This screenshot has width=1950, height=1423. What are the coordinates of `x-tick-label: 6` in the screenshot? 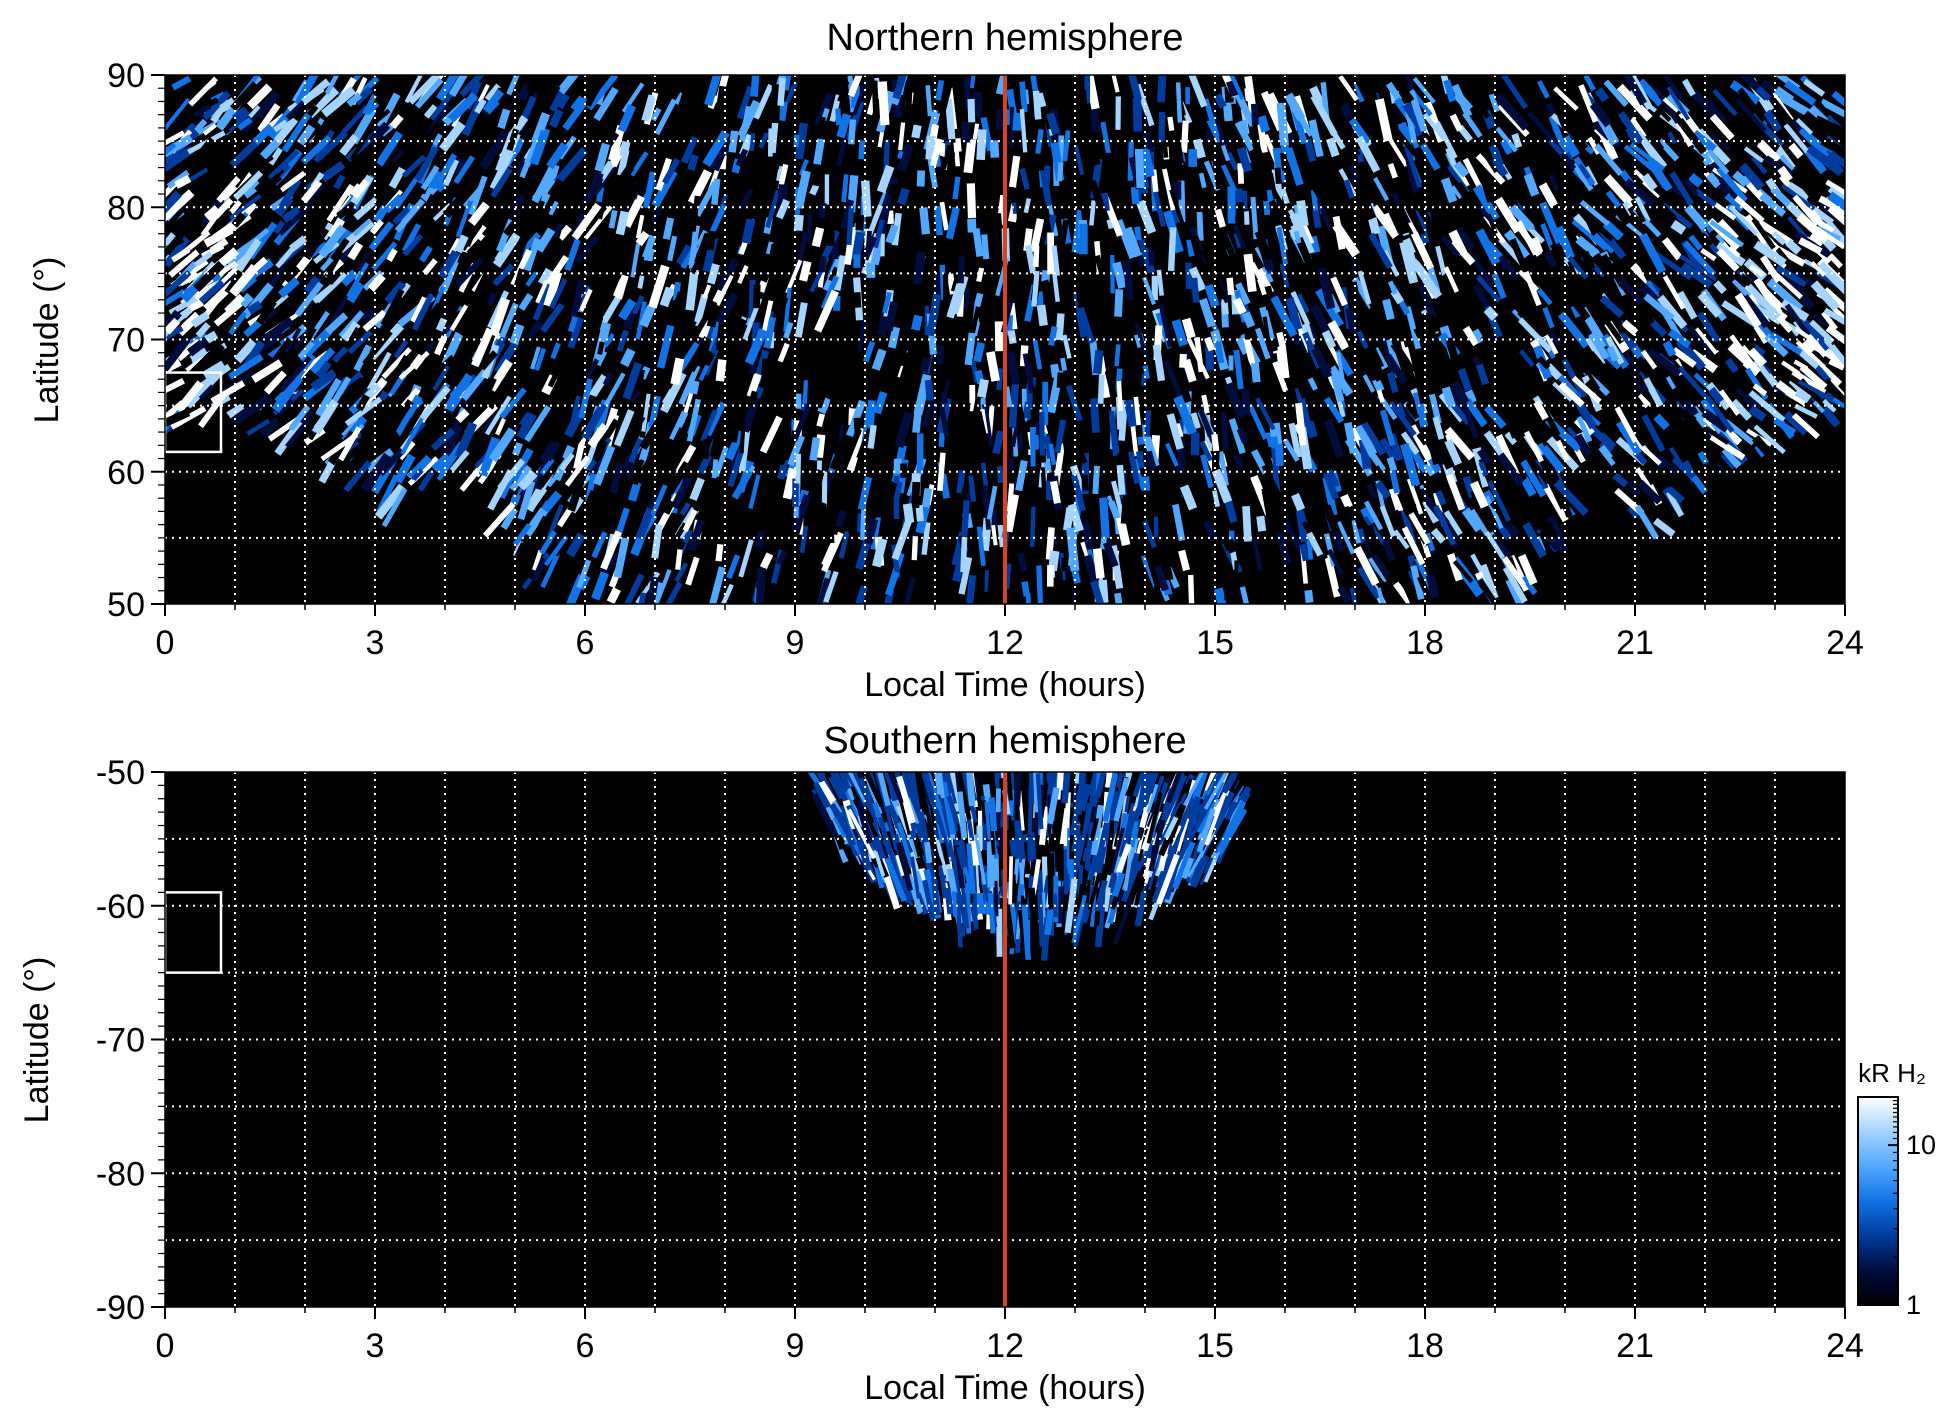 It's located at (585, 643).